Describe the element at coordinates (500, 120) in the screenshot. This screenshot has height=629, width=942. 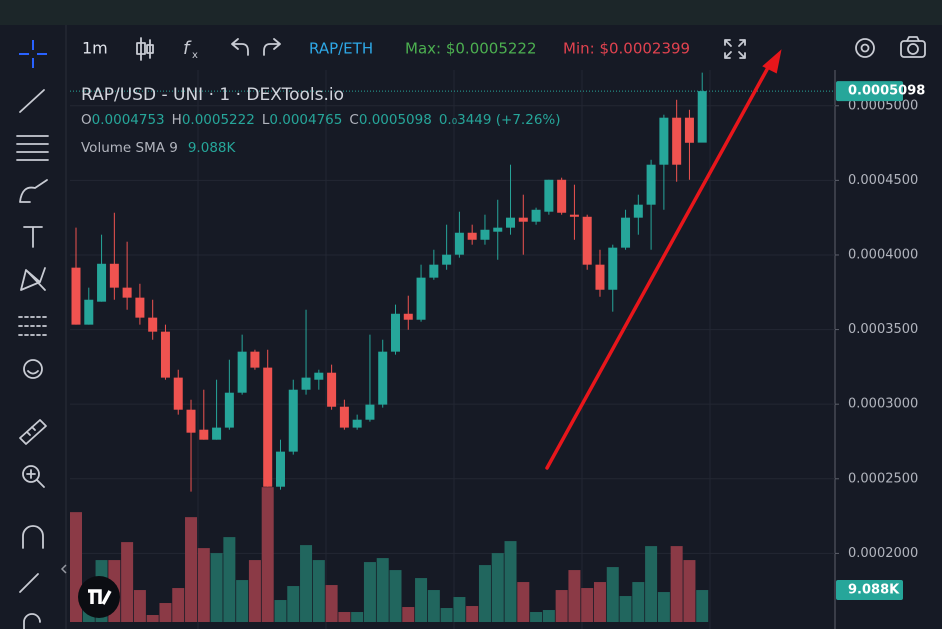
I see `legend-change: 0.₀3449 (+7.26%)` at that location.